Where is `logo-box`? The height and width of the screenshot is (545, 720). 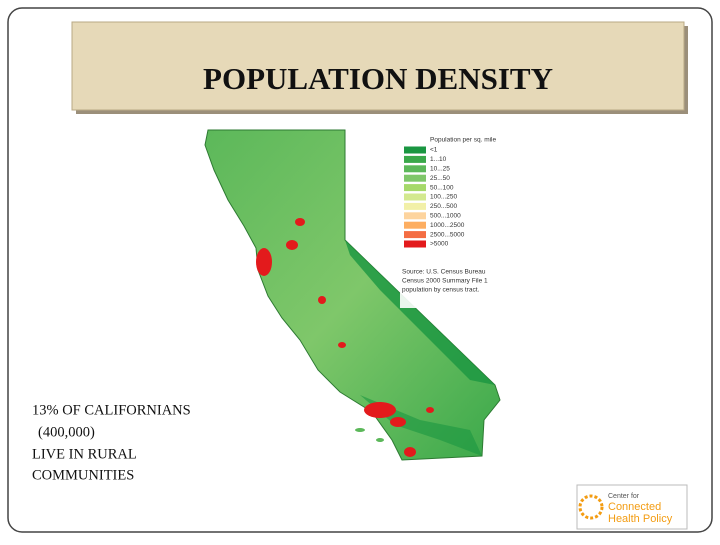 logo-box is located at coordinates (632, 507).